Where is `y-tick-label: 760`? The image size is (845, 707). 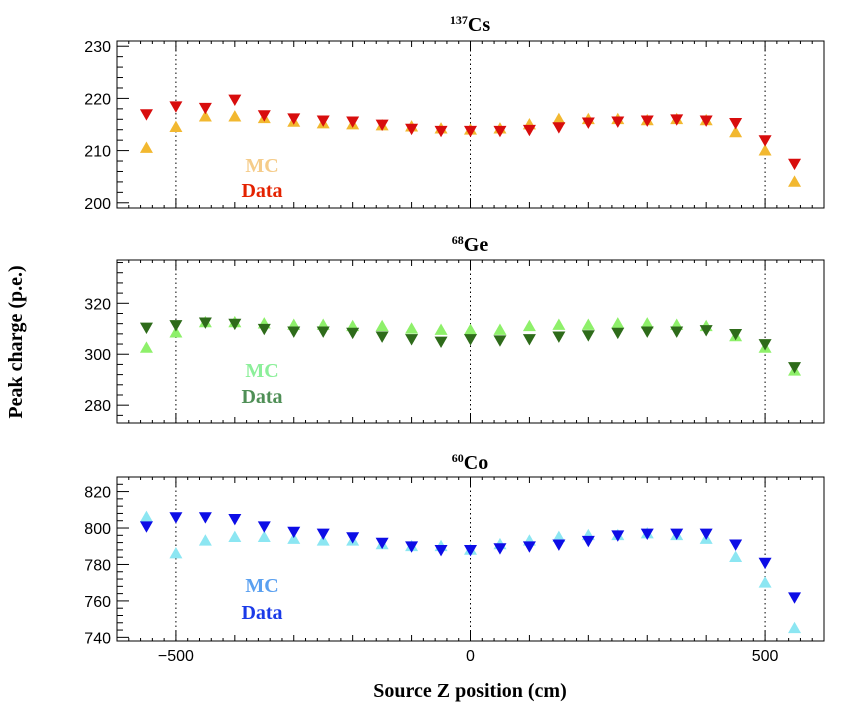
y-tick-label: 760 is located at coordinates (97, 602).